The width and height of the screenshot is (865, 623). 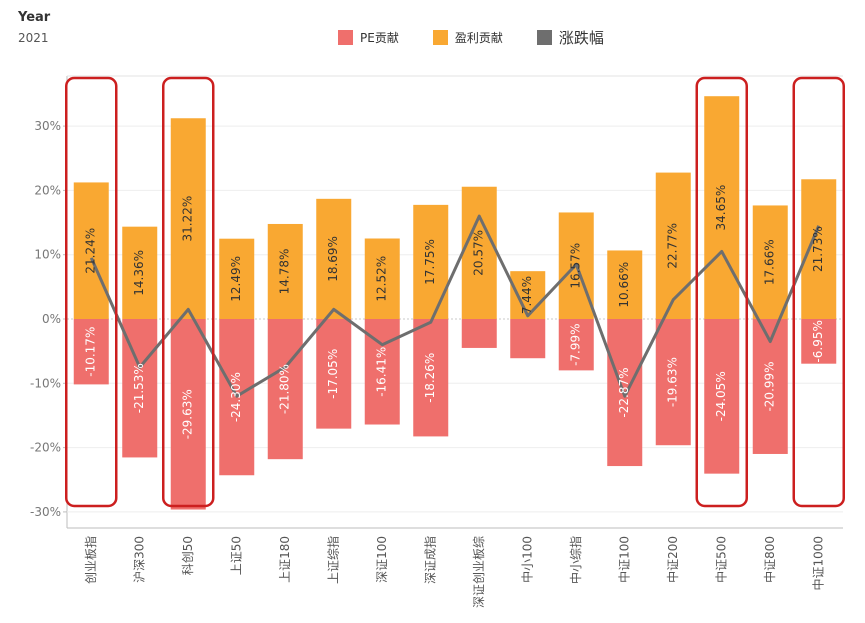 What do you see at coordinates (34, 27) in the screenshot?
I see `year-filter: Year 2021` at bounding box center [34, 27].